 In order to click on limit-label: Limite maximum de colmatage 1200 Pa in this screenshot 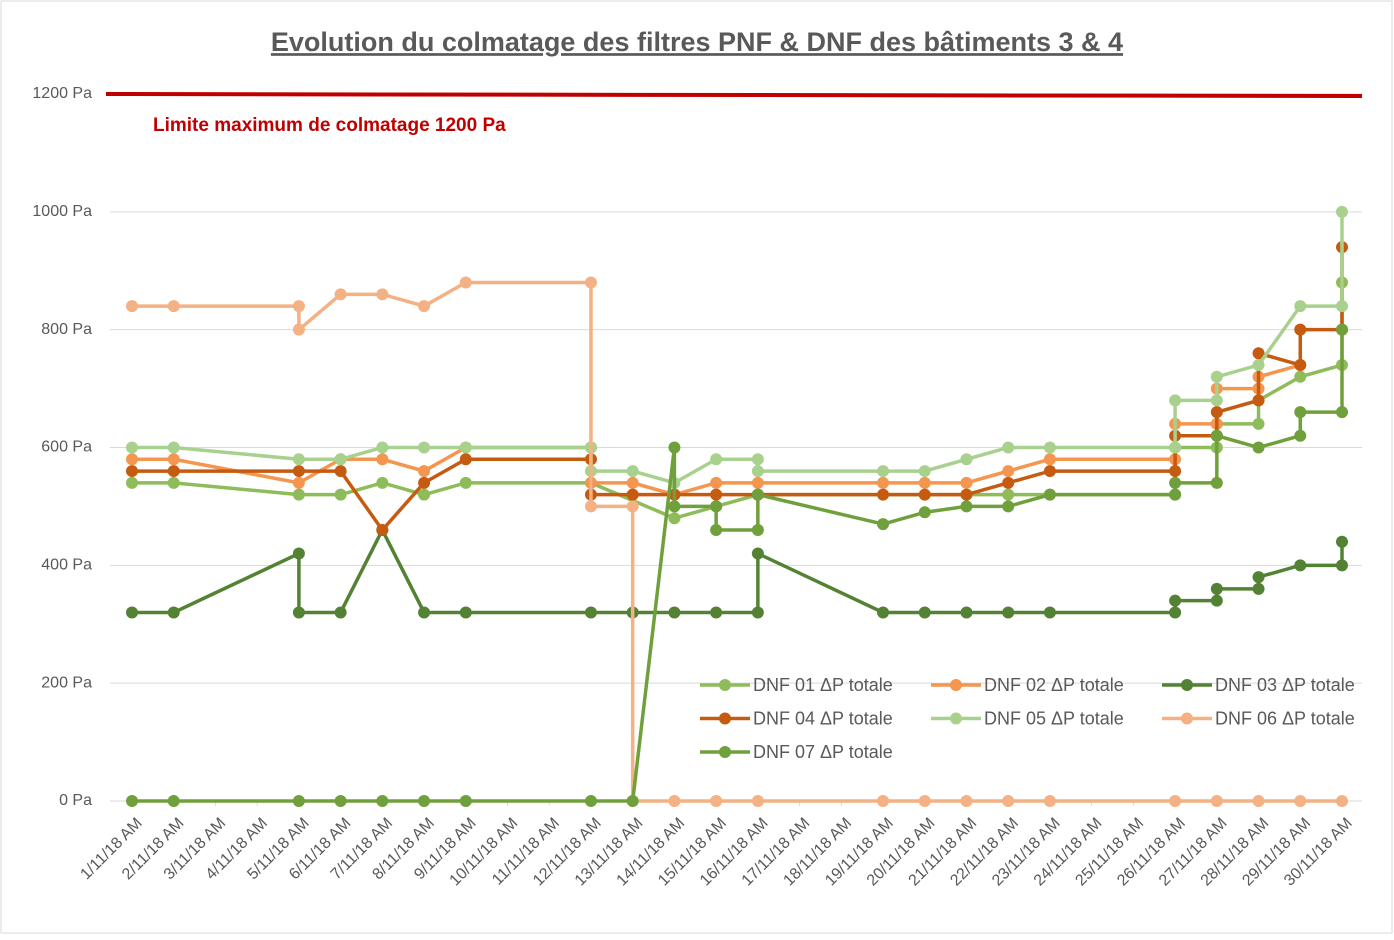, I will do `click(329, 125)`.